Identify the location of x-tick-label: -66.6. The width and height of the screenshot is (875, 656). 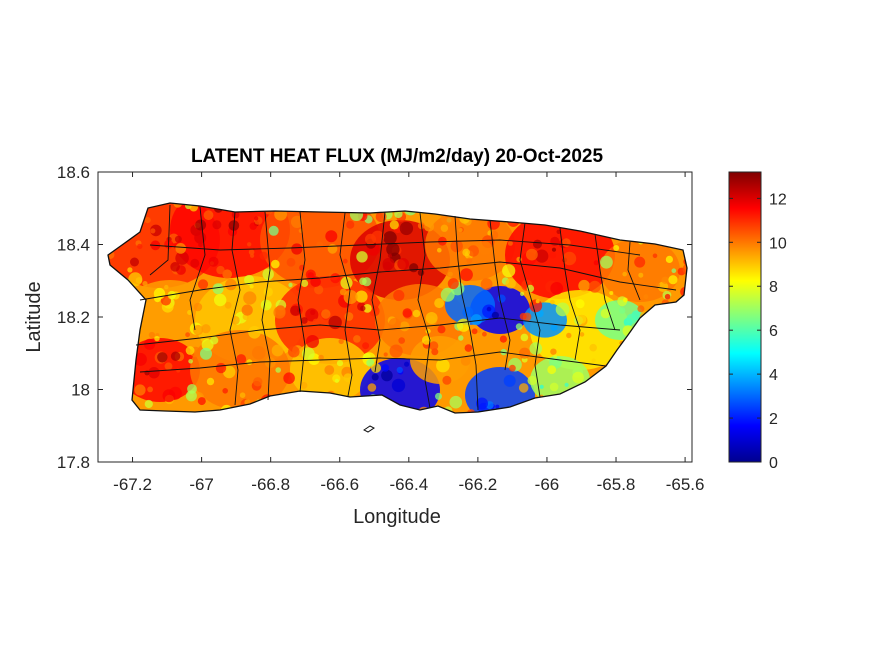
(339, 484).